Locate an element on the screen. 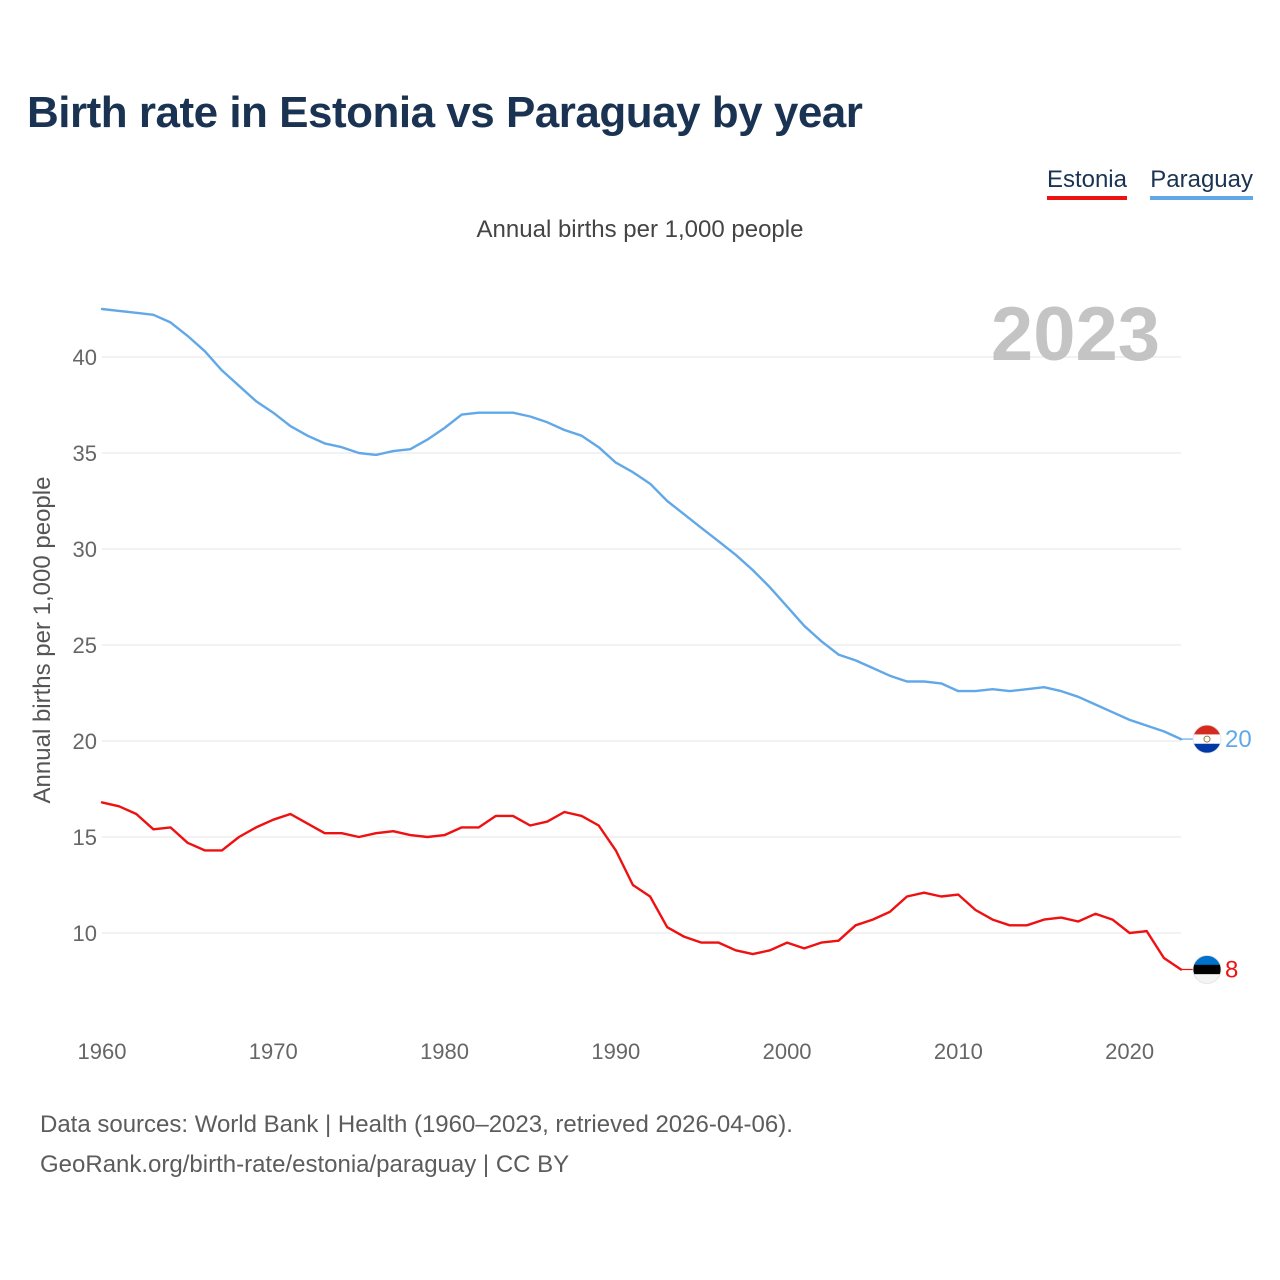 This screenshot has height=1280, width=1280. current-year-label: 2023 is located at coordinates (1075, 334).